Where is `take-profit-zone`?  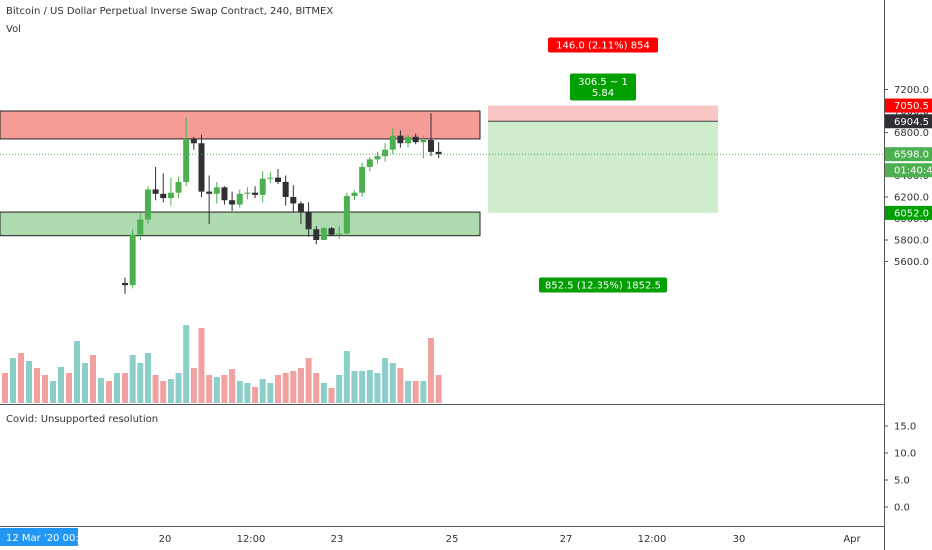 take-profit-zone is located at coordinates (603, 167).